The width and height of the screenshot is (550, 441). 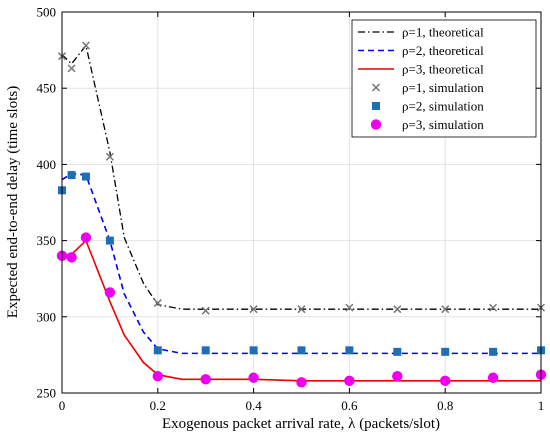 What do you see at coordinates (443, 32) in the screenshot?
I see `legend-label: ρ=1, theoretical` at bounding box center [443, 32].